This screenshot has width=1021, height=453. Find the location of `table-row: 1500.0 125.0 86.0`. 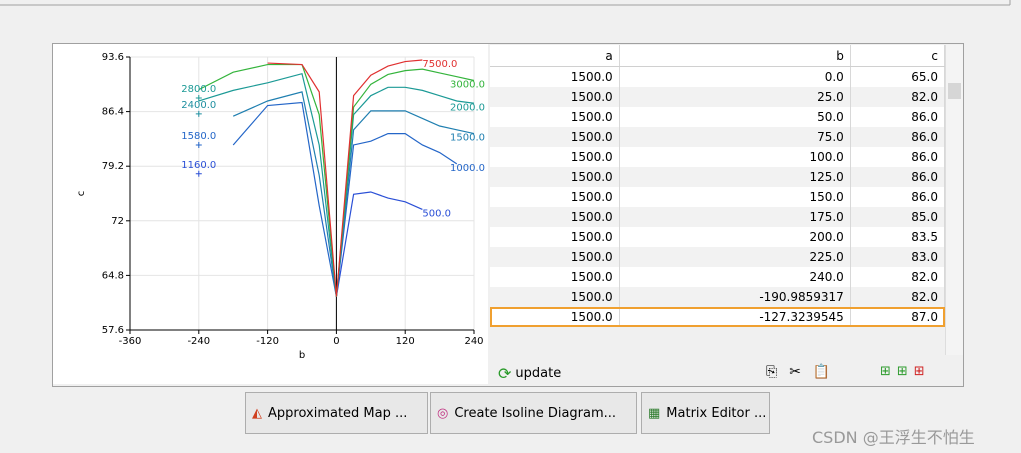

table-row: 1500.0 125.0 86.0 is located at coordinates (718, 177).